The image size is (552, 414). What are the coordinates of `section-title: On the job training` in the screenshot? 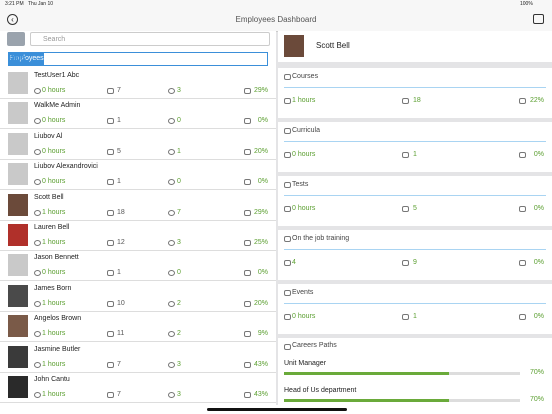 It's located at (321, 238).